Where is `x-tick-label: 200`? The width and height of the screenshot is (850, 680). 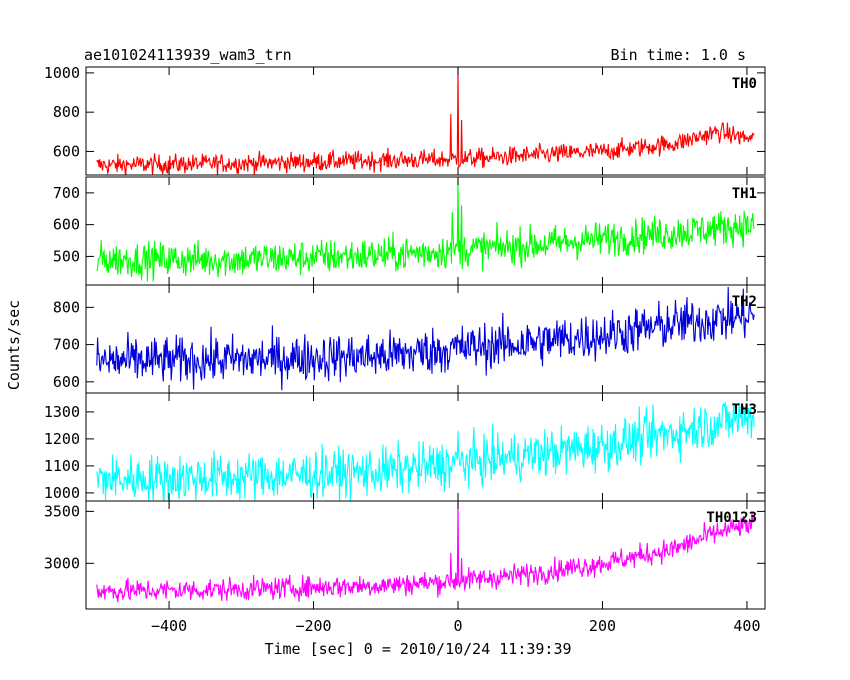
x-tick-label: 200 is located at coordinates (602, 626).